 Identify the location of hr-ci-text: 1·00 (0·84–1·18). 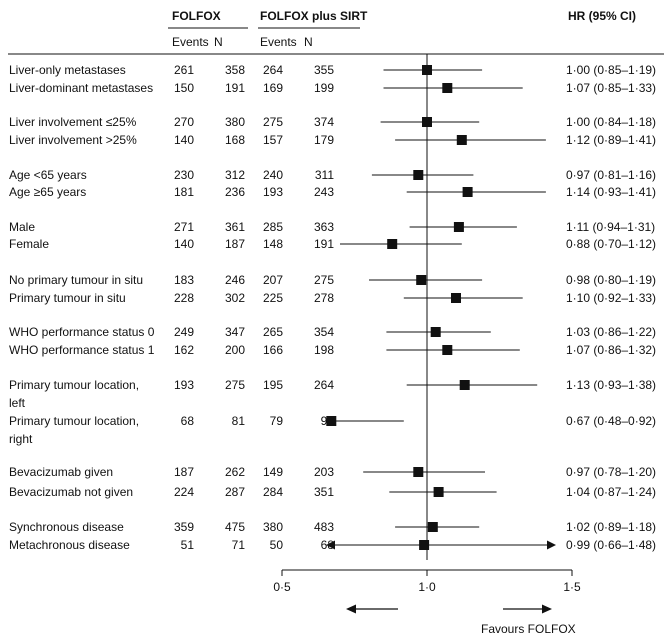
(611, 122).